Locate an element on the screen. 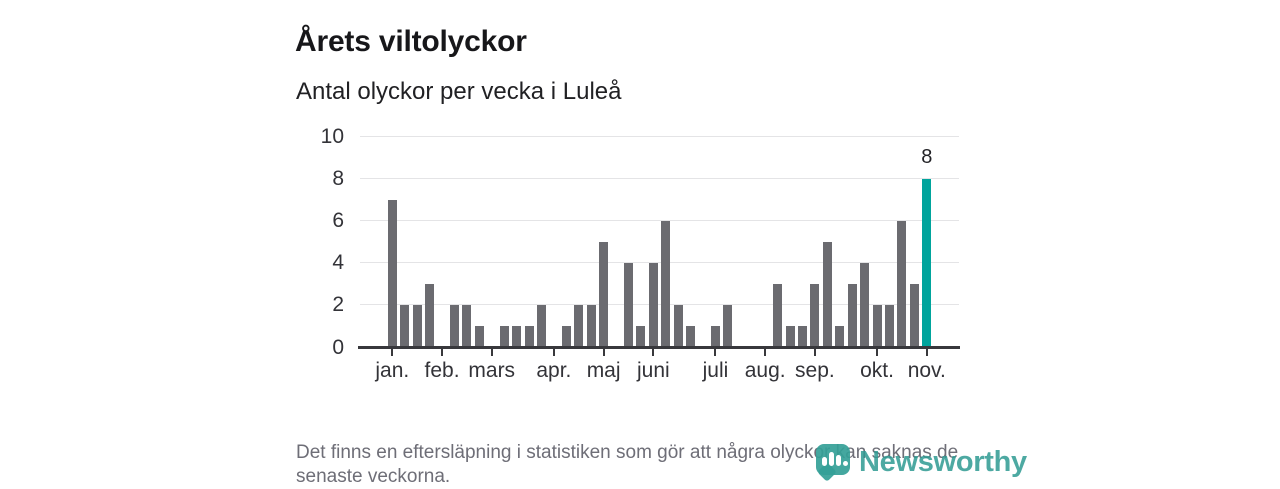 This screenshot has width=1280, height=489. month-label: nov. is located at coordinates (926, 370).